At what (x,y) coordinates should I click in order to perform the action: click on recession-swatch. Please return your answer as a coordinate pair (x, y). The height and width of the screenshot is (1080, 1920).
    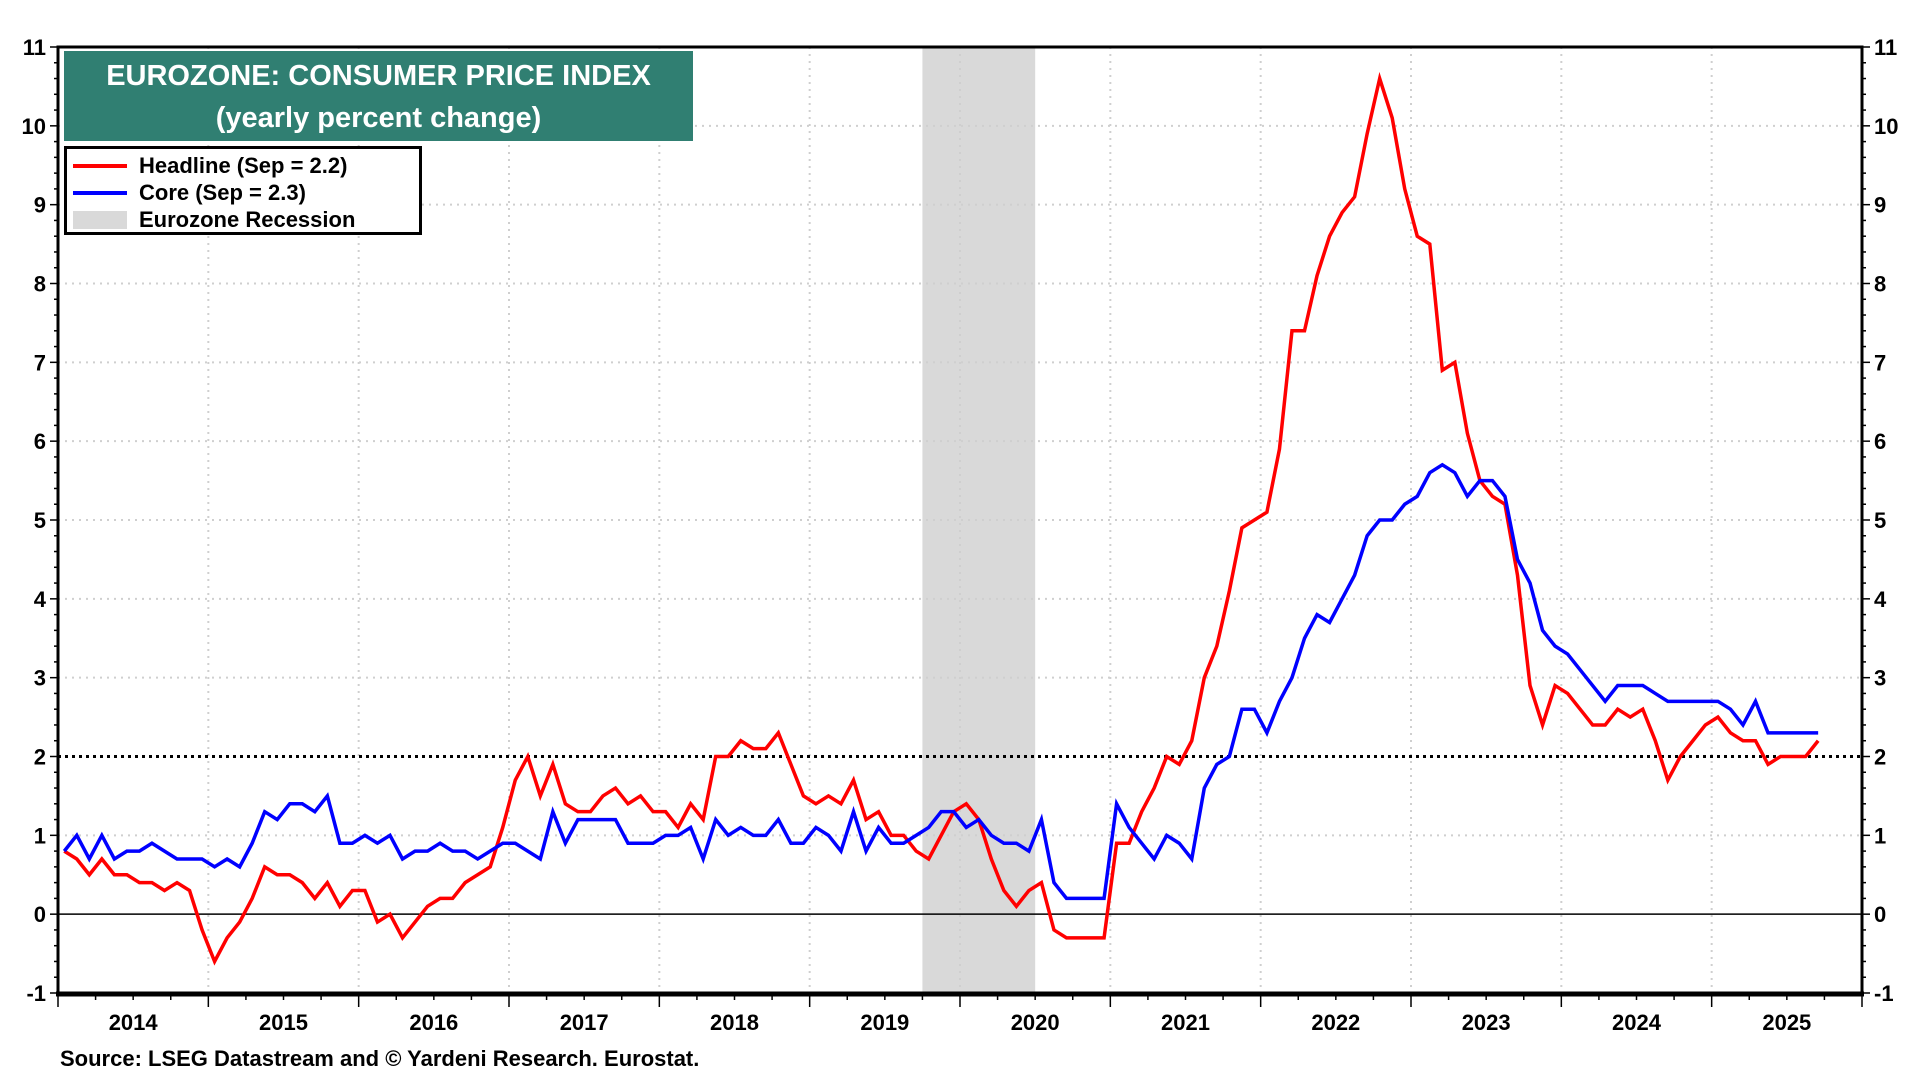
    Looking at the image, I should click on (100, 219).